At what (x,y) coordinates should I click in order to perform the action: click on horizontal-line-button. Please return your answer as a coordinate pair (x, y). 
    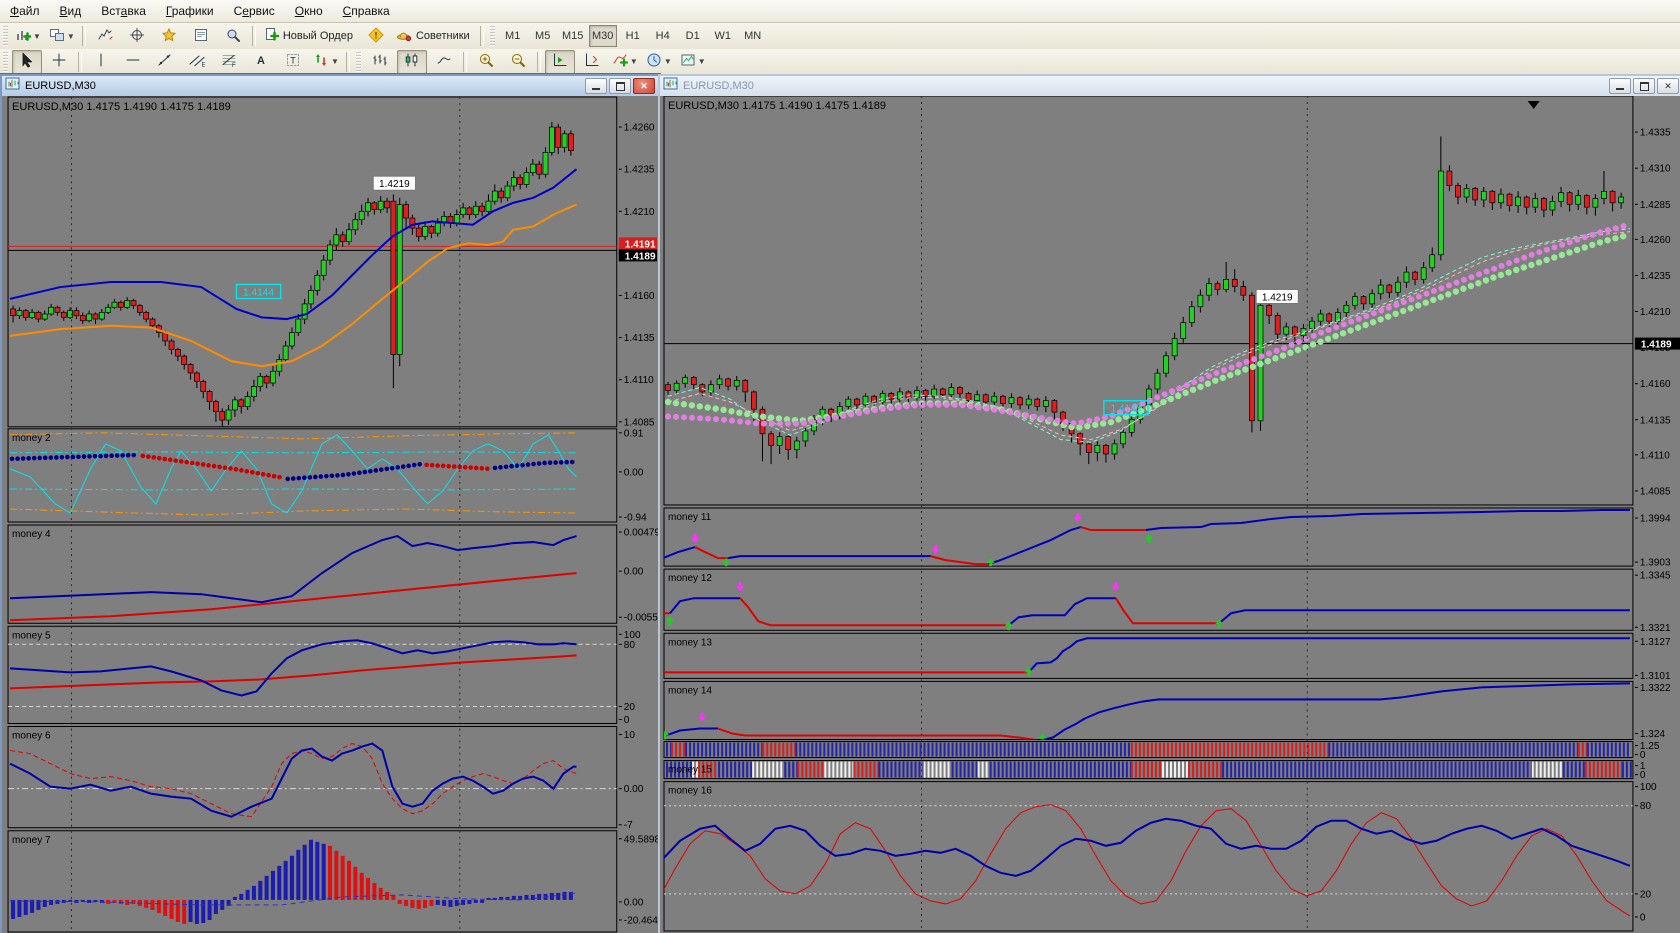
    Looking at the image, I should click on (133, 62).